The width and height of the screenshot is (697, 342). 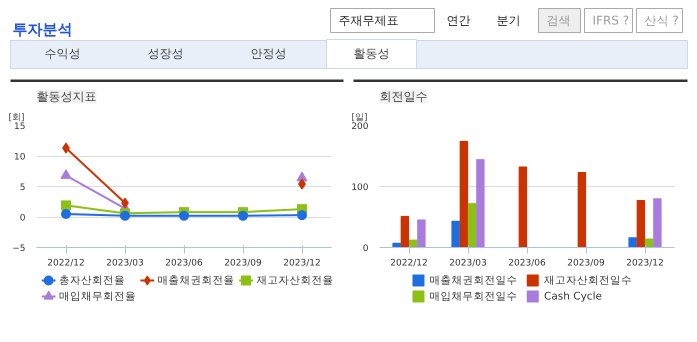 What do you see at coordinates (42, 29) in the screenshot?
I see `text: 투자분석` at bounding box center [42, 29].